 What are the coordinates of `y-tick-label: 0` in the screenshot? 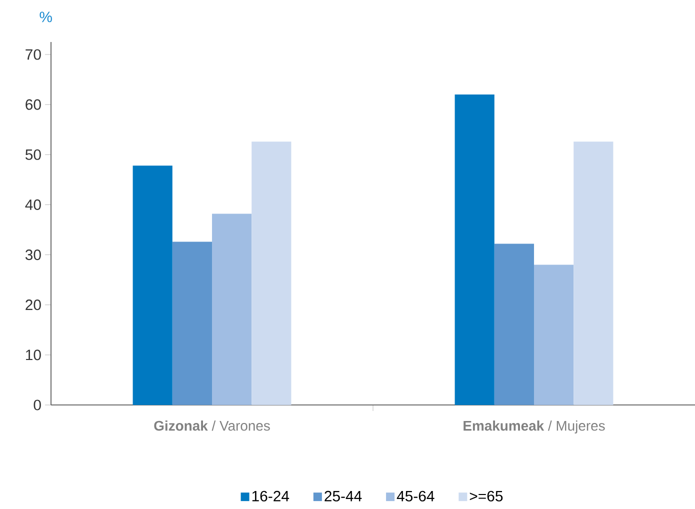 It's located at (37, 405).